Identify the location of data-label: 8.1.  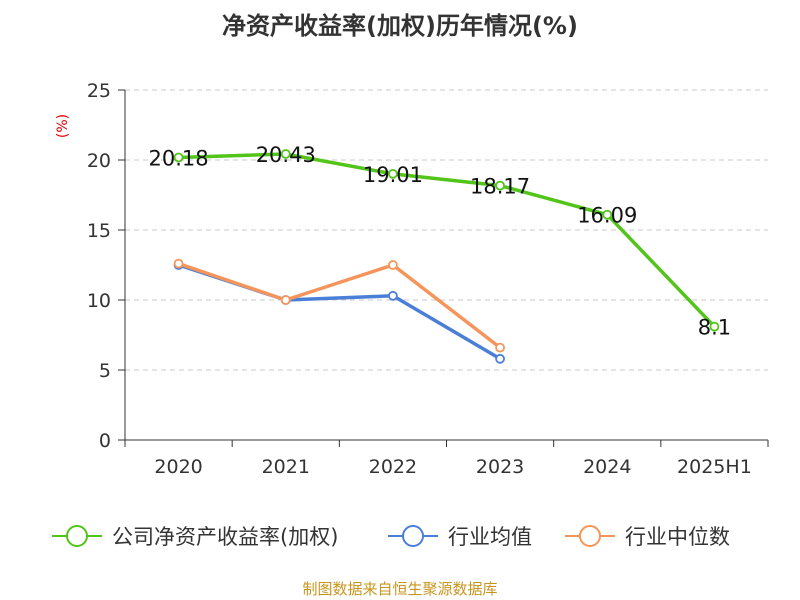
(714, 328).